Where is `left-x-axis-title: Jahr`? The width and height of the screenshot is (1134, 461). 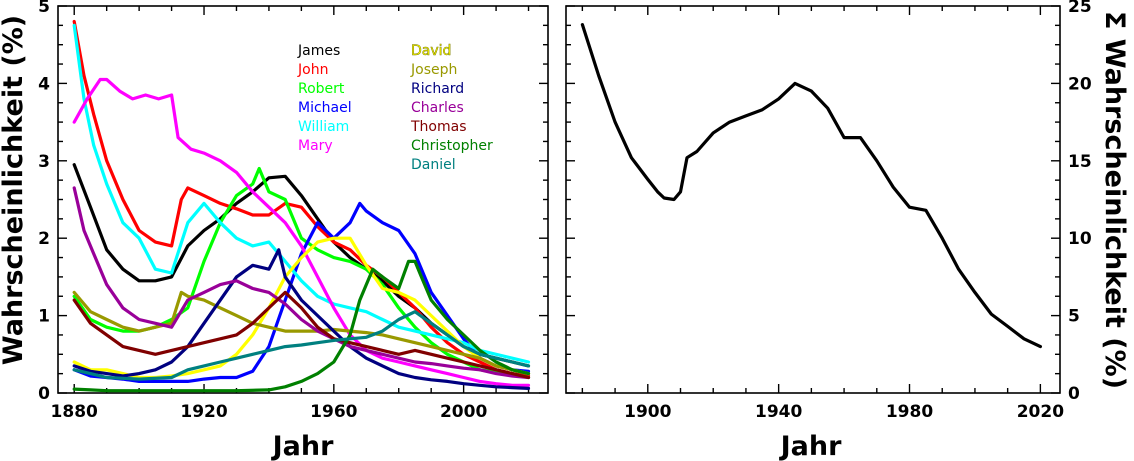
left-x-axis-title: Jahr is located at coordinates (302, 446).